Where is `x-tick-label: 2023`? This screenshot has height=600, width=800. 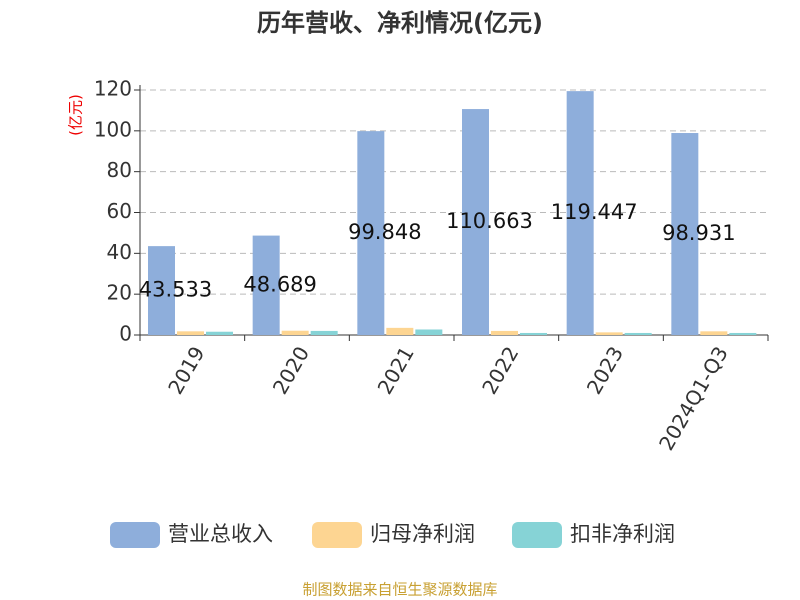
x-tick-label: 2023 is located at coordinates (605, 370).